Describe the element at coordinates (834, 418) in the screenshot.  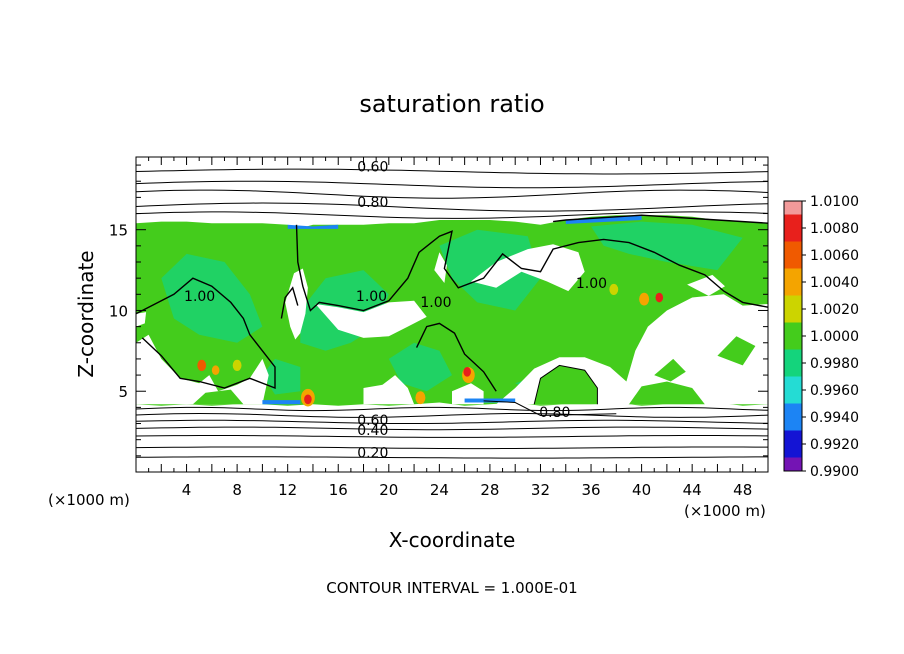
I see `colorbar-label: 0.9940` at that location.